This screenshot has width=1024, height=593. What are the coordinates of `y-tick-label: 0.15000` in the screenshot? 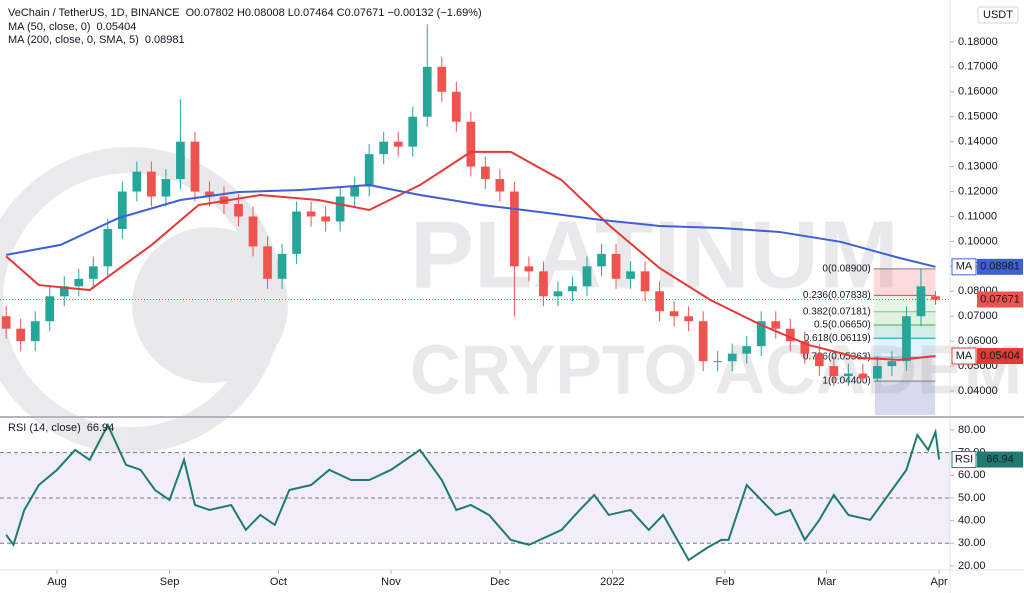 It's located at (978, 117).